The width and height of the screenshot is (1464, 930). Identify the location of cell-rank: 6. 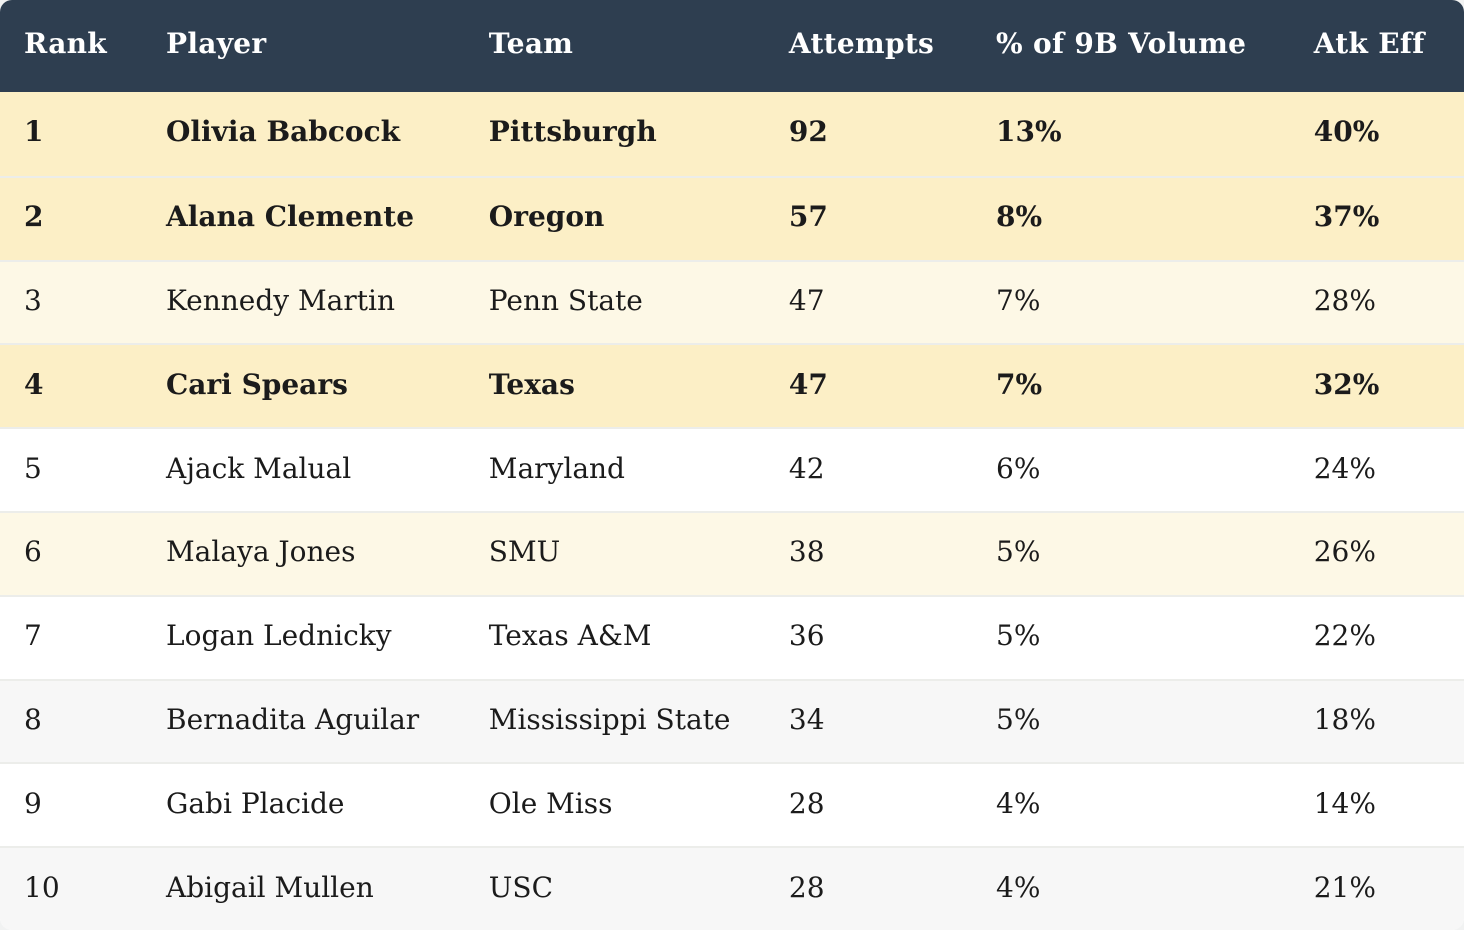
(71, 552).